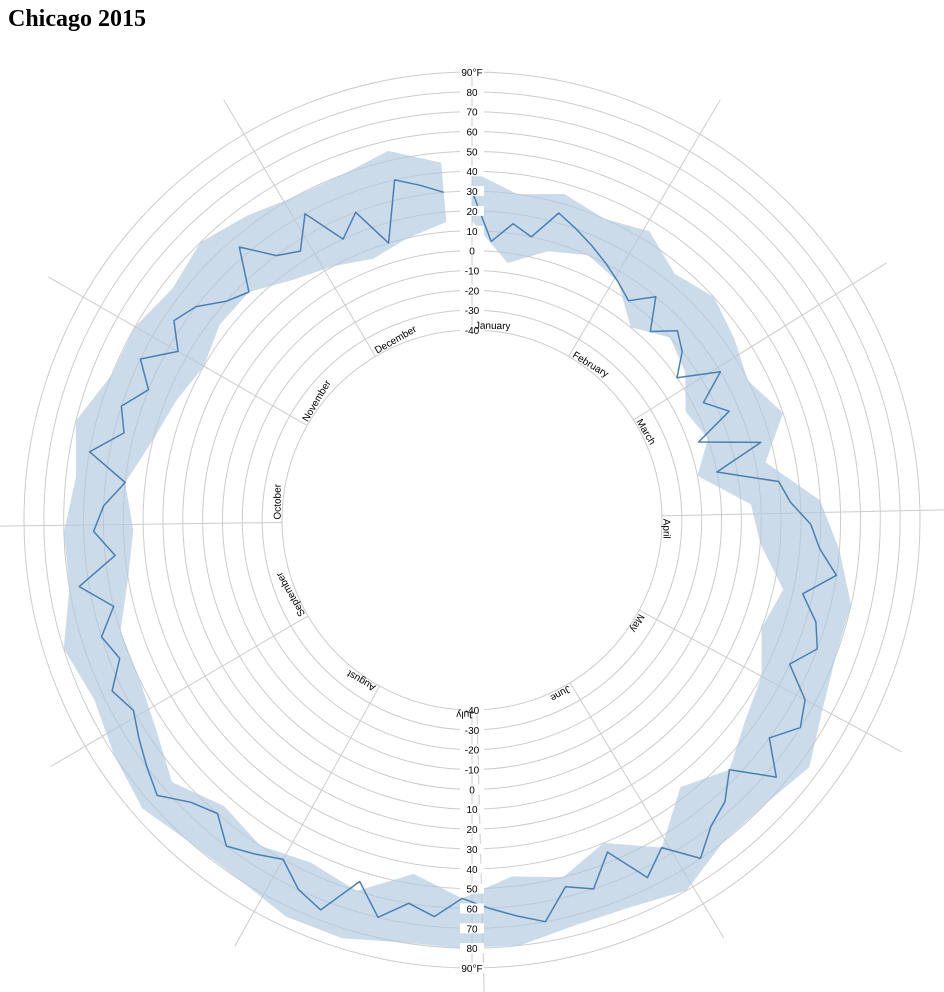 This screenshot has width=944, height=992. I want to click on tick-label-bottom: 30, so click(472, 850).